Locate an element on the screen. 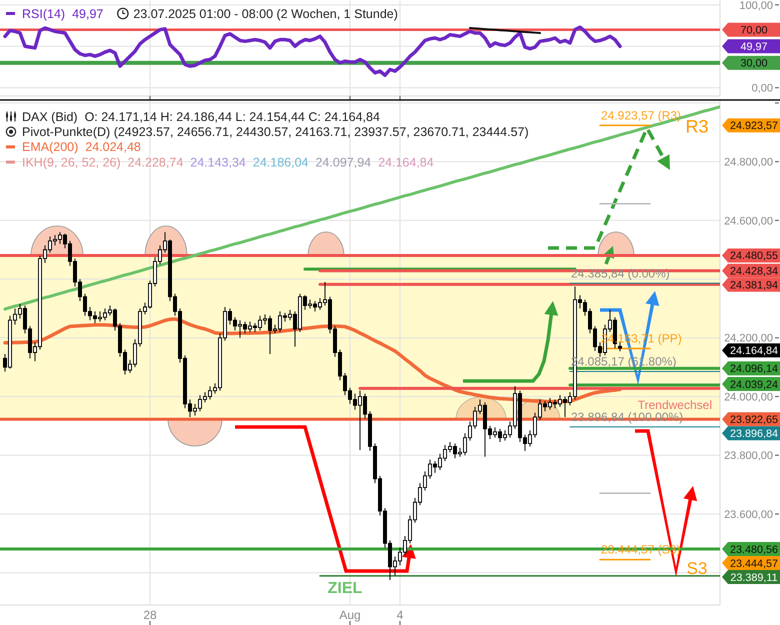 This screenshot has width=780, height=625. annotation: 24.228,74 is located at coordinates (156, 162).